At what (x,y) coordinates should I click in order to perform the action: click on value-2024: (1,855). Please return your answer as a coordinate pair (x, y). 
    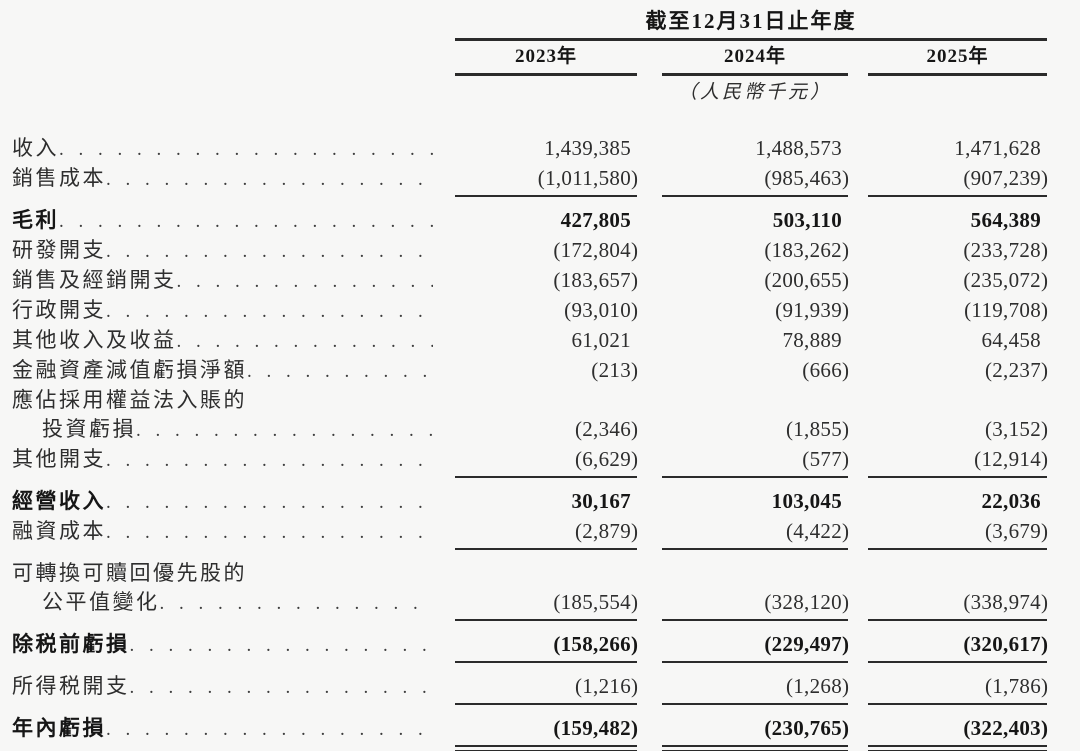
    Looking at the image, I should click on (817, 429).